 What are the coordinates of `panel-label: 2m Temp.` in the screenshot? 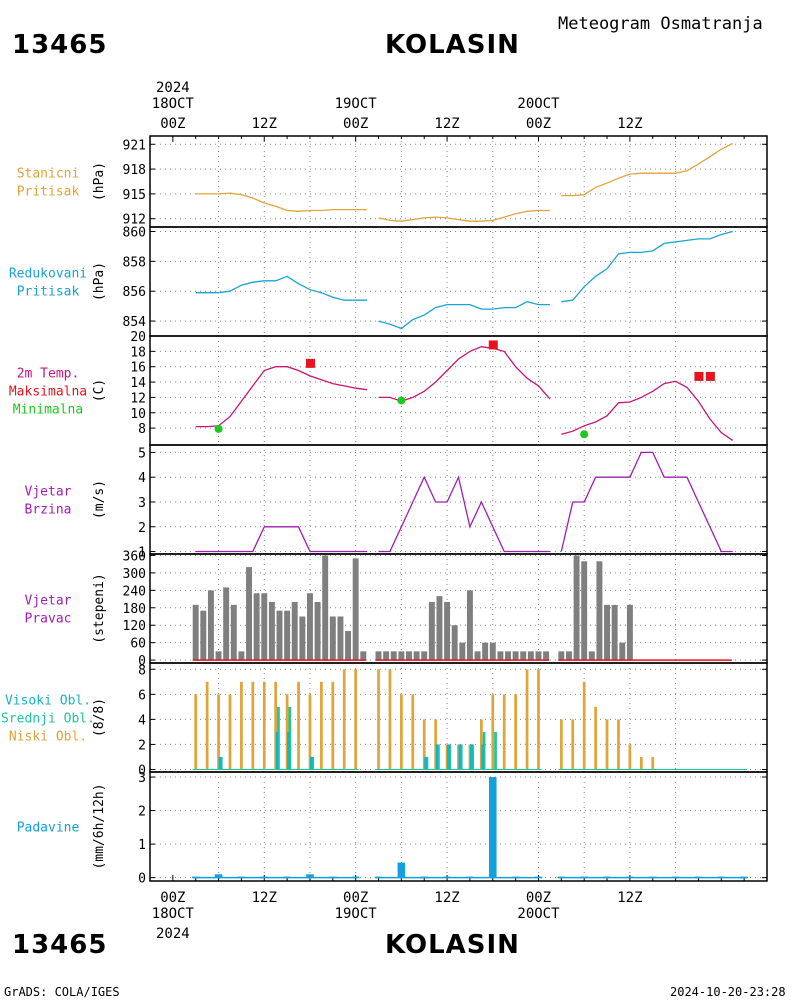 It's located at (48, 374).